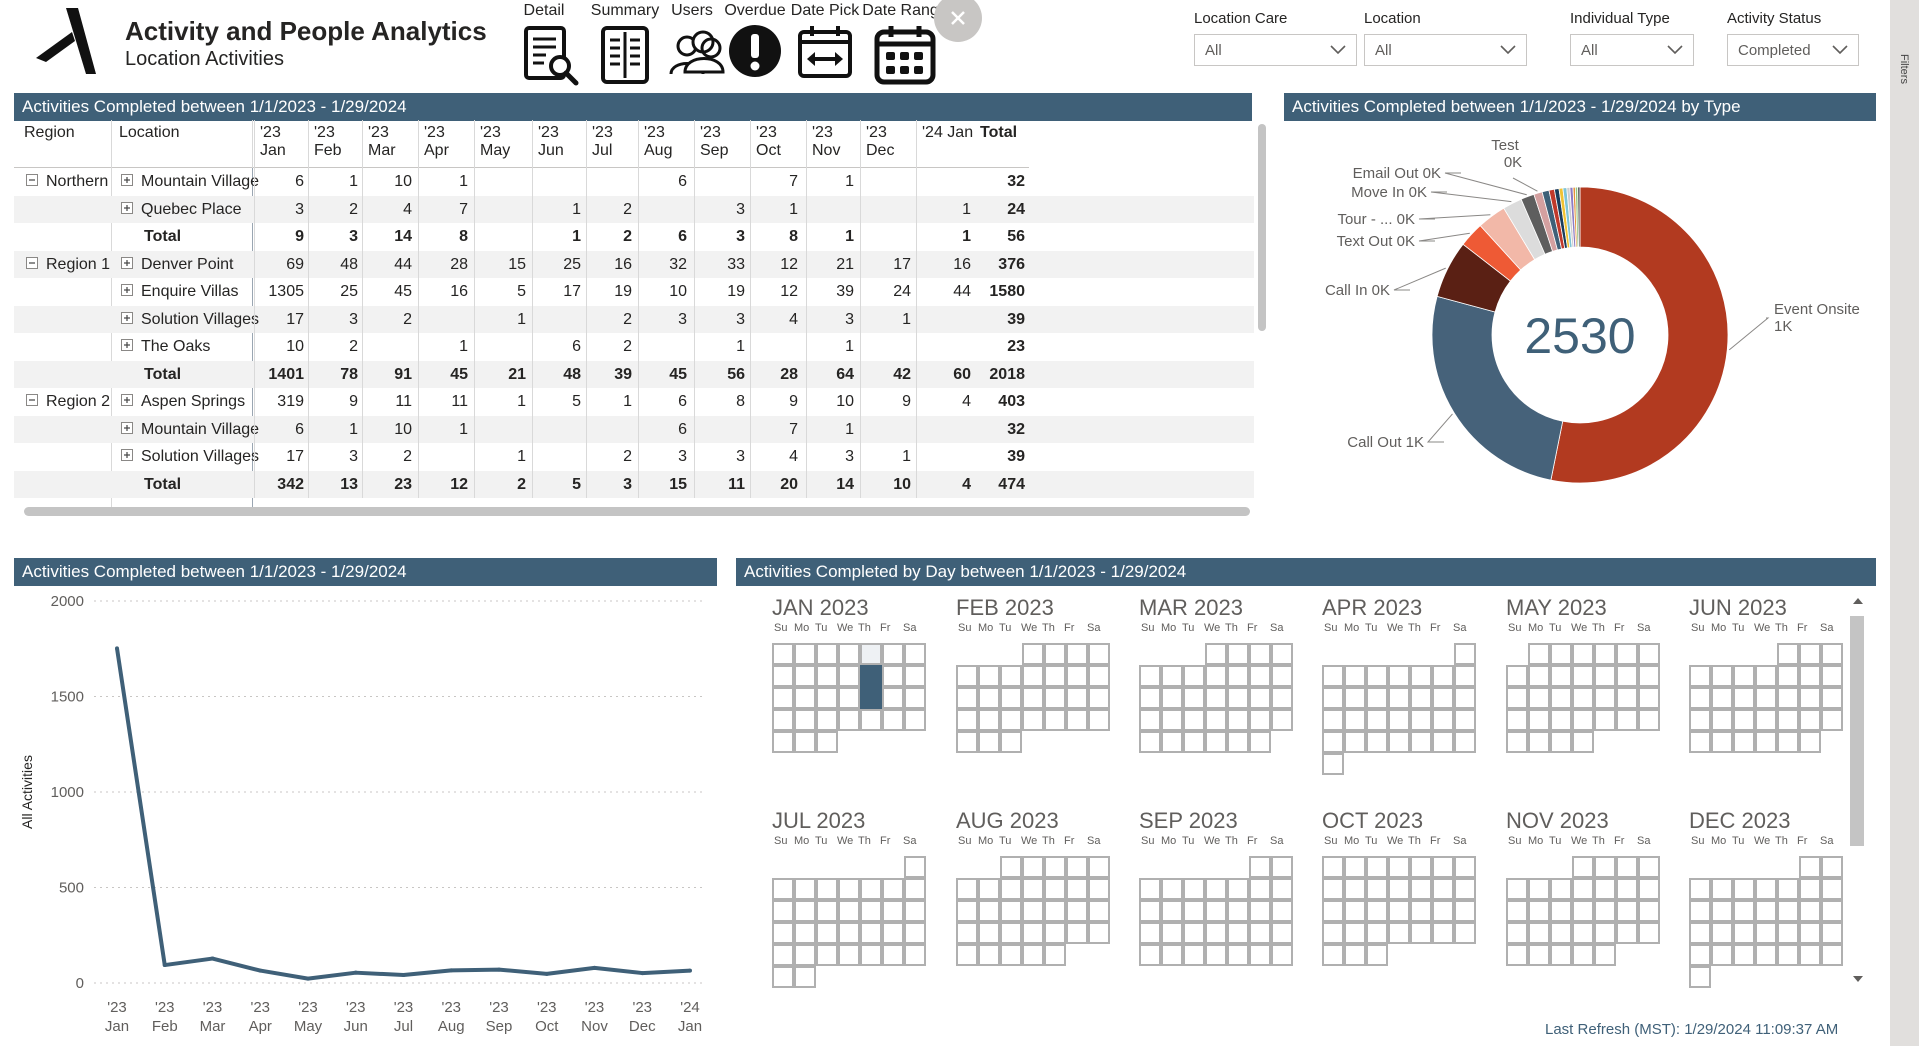 This screenshot has width=1919, height=1046. I want to click on filters-pane-label: Filters, so click(1904, 69).